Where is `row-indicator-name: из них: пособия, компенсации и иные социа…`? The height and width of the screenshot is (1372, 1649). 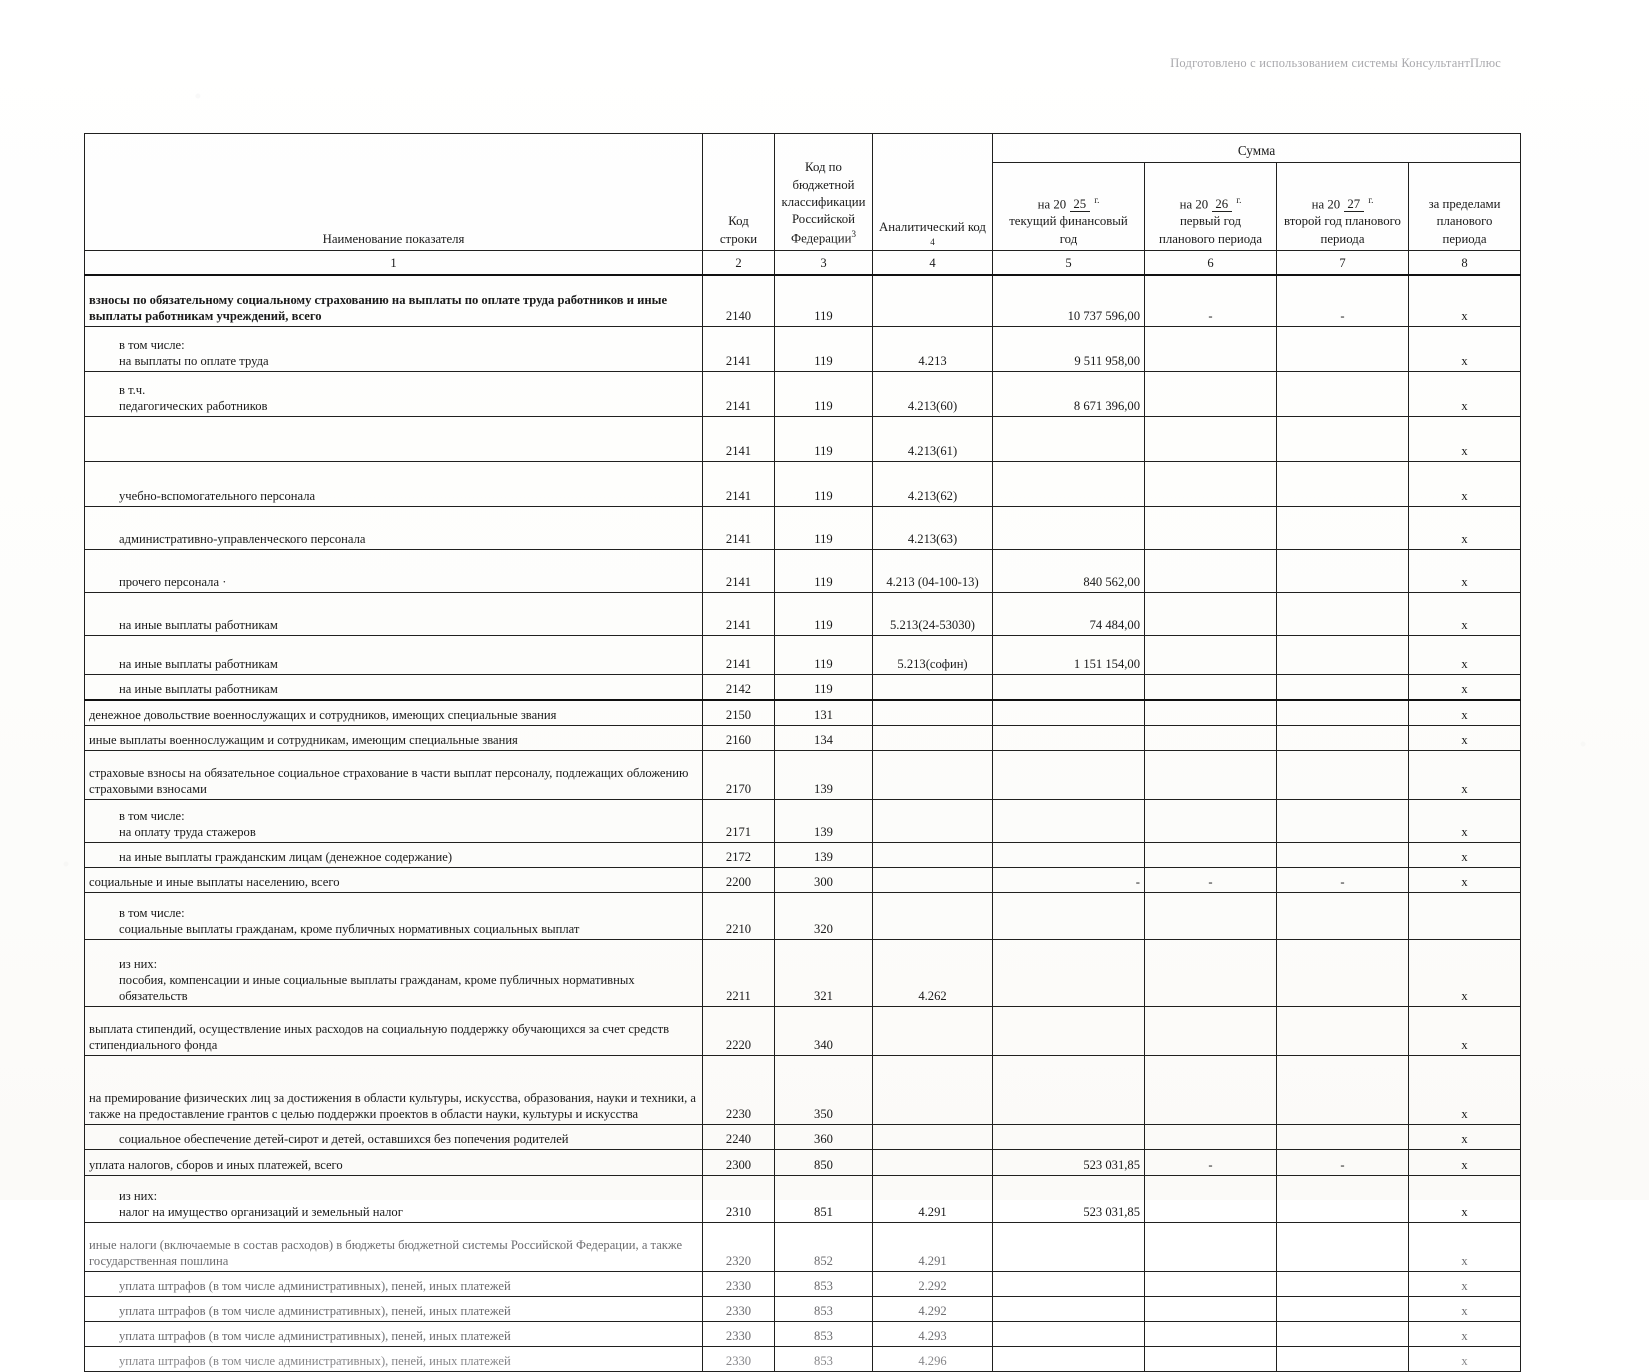
row-indicator-name: из них: пособия, компенсации и иные социа… is located at coordinates (393, 973).